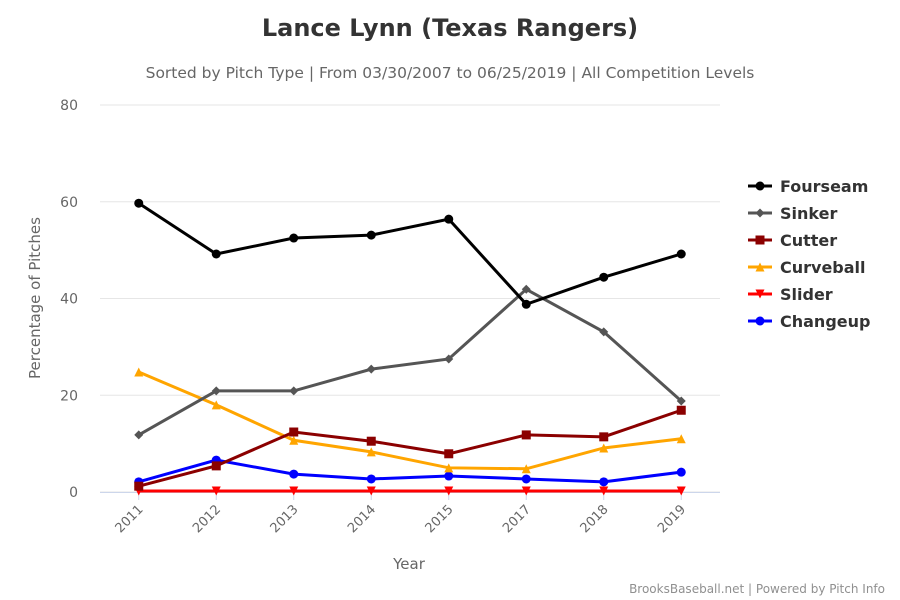 The height and width of the screenshot is (600, 900). I want to click on x-tick-label: 2012, so click(207, 519).